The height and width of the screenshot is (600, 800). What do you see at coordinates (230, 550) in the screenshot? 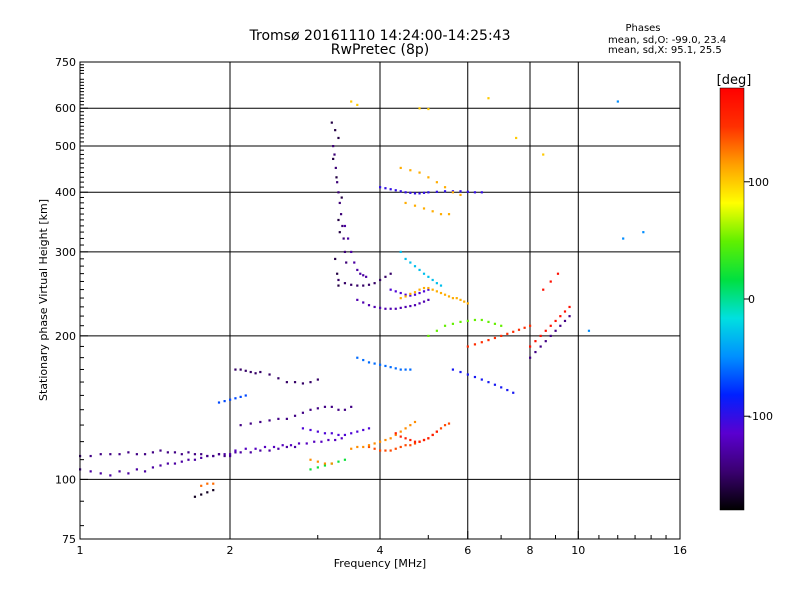
I see `x-tick-label: 2` at bounding box center [230, 550].